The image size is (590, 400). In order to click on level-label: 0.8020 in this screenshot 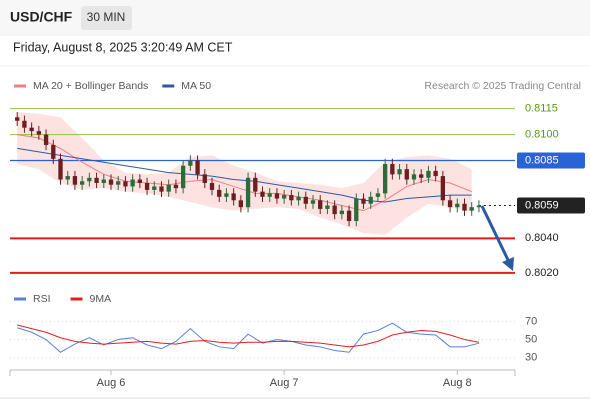, I will do `click(542, 273)`.